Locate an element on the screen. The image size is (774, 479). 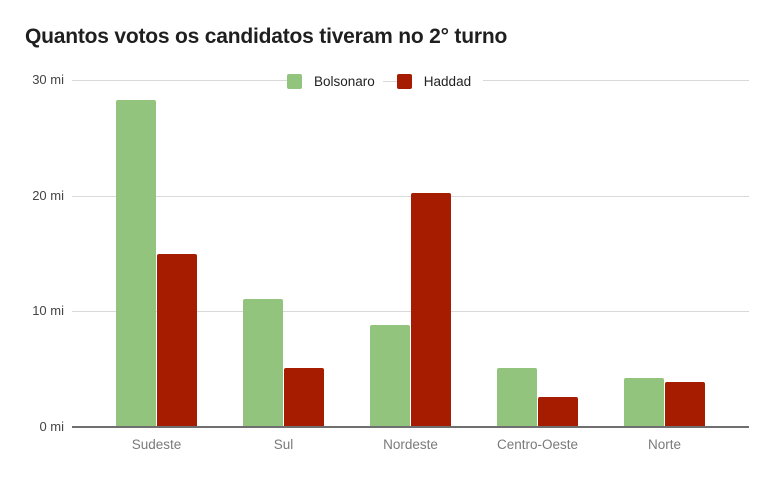
x-label-sul: Sul is located at coordinates (283, 444).